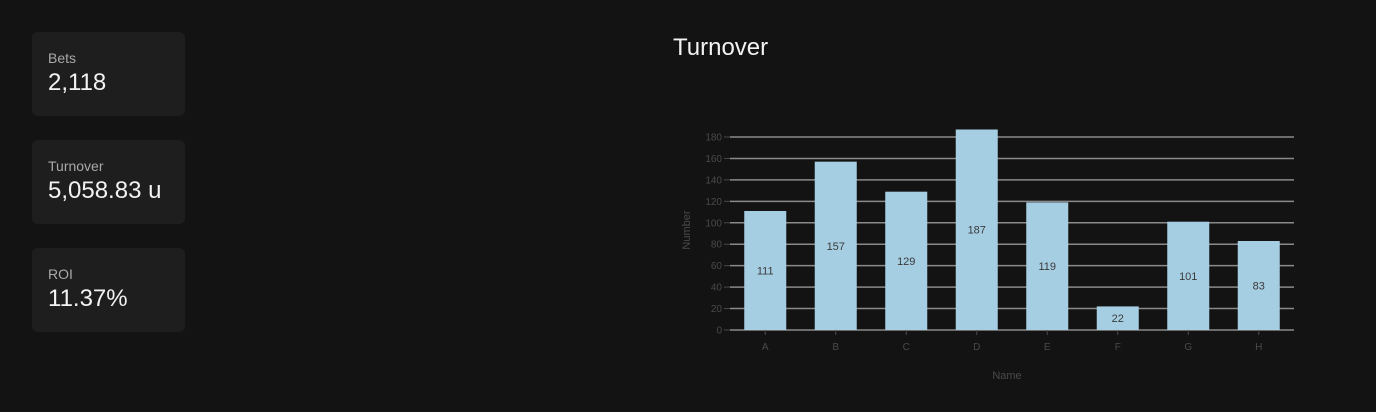 The height and width of the screenshot is (412, 1376). I want to click on bar-value-label: 187, so click(977, 231).